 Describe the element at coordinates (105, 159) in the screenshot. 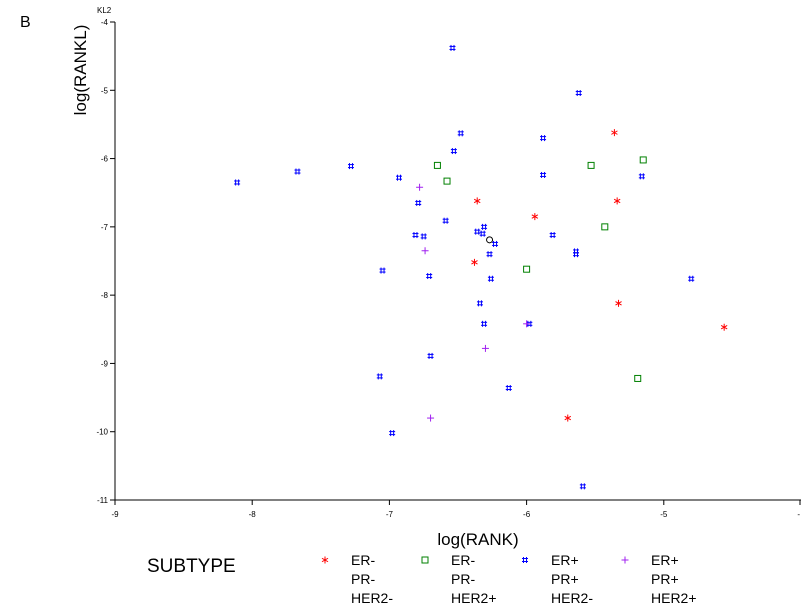

I see `y-tick-label: -6` at that location.